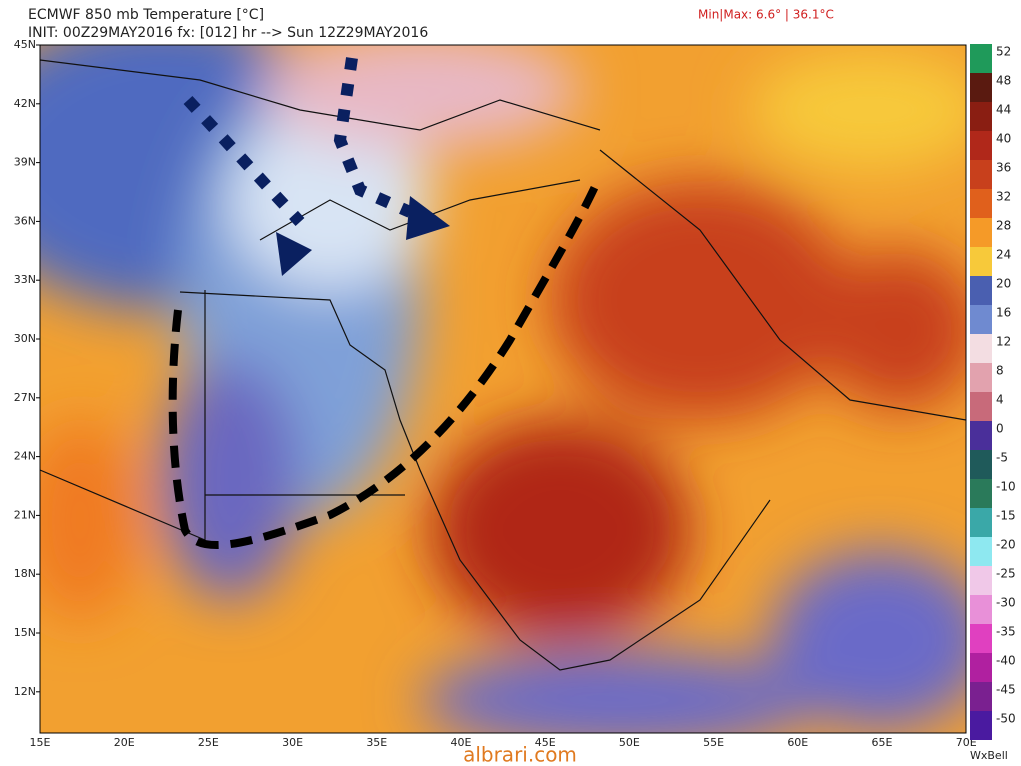 This screenshot has height=766, width=1021. I want to click on brand: WxBell, so click(989, 755).